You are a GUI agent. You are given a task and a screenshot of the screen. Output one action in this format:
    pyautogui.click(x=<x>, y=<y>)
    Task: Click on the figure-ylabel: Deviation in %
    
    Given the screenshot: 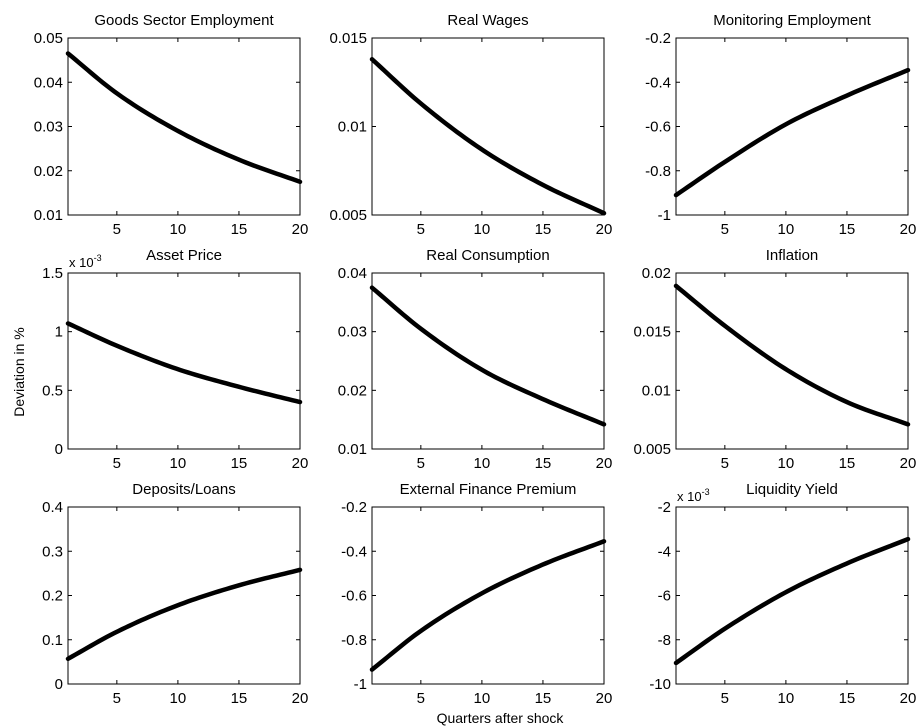 What is the action you would take?
    pyautogui.click(x=19, y=372)
    